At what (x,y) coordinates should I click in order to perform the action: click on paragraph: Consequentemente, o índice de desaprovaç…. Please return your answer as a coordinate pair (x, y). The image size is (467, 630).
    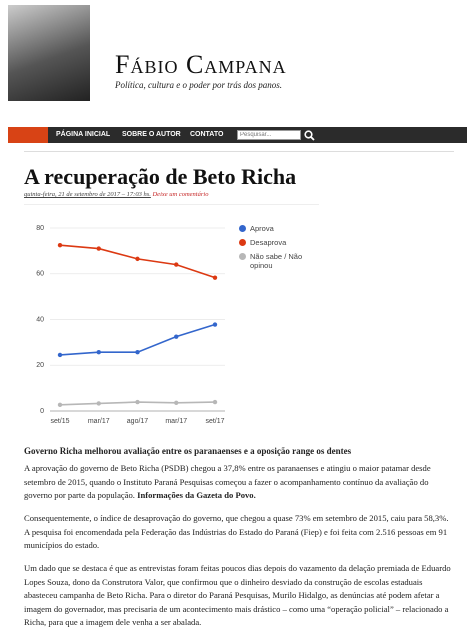
    Looking at the image, I should click on (236, 531).